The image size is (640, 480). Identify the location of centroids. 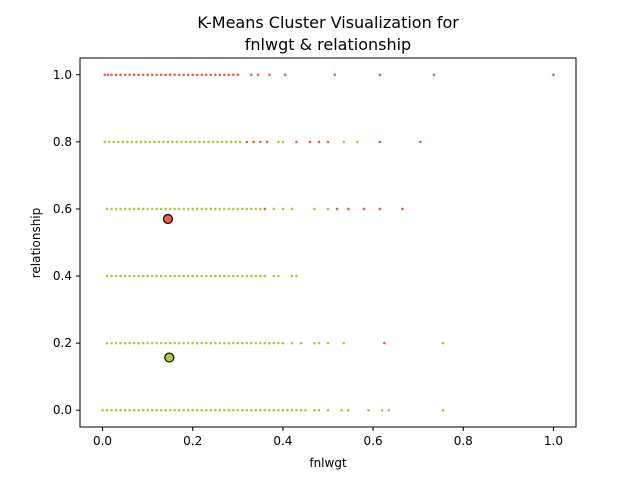
(168, 288).